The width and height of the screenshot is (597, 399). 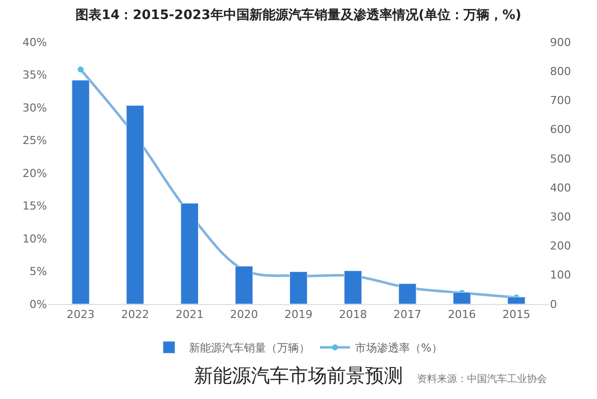 I want to click on x-tick-label: 2017, so click(x=407, y=315).